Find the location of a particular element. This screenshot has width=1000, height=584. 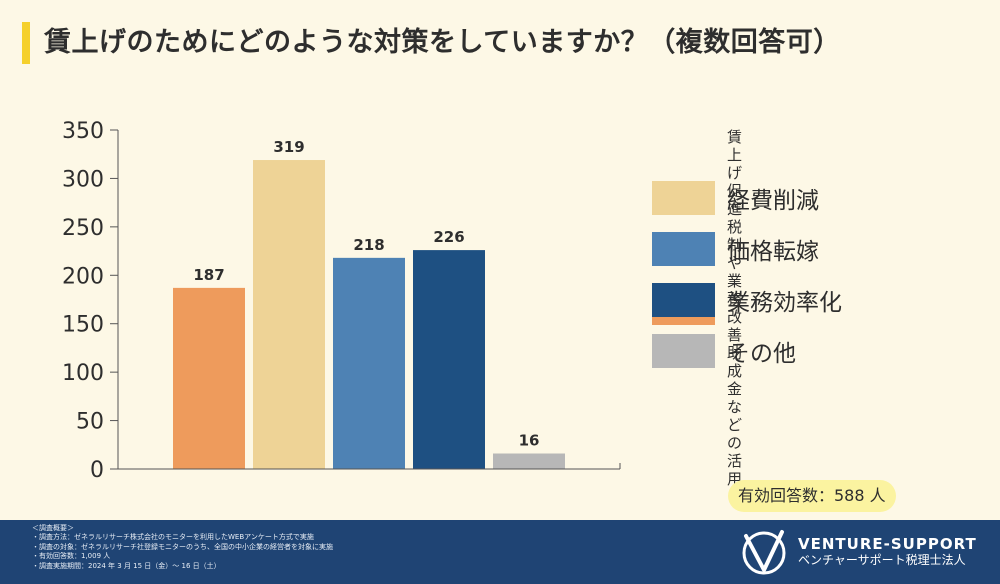

brand-name: VENTURE-SUPPORT is located at coordinates (887, 543).